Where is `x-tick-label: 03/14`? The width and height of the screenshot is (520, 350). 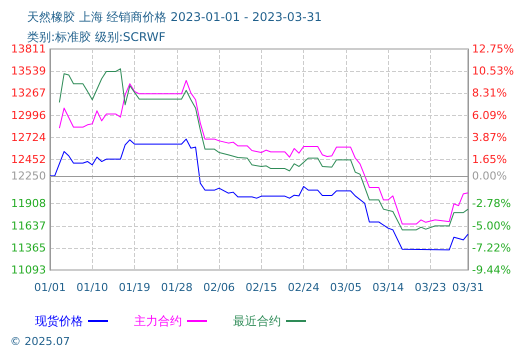
x-tick-label: 03/14 is located at coordinates (388, 287).